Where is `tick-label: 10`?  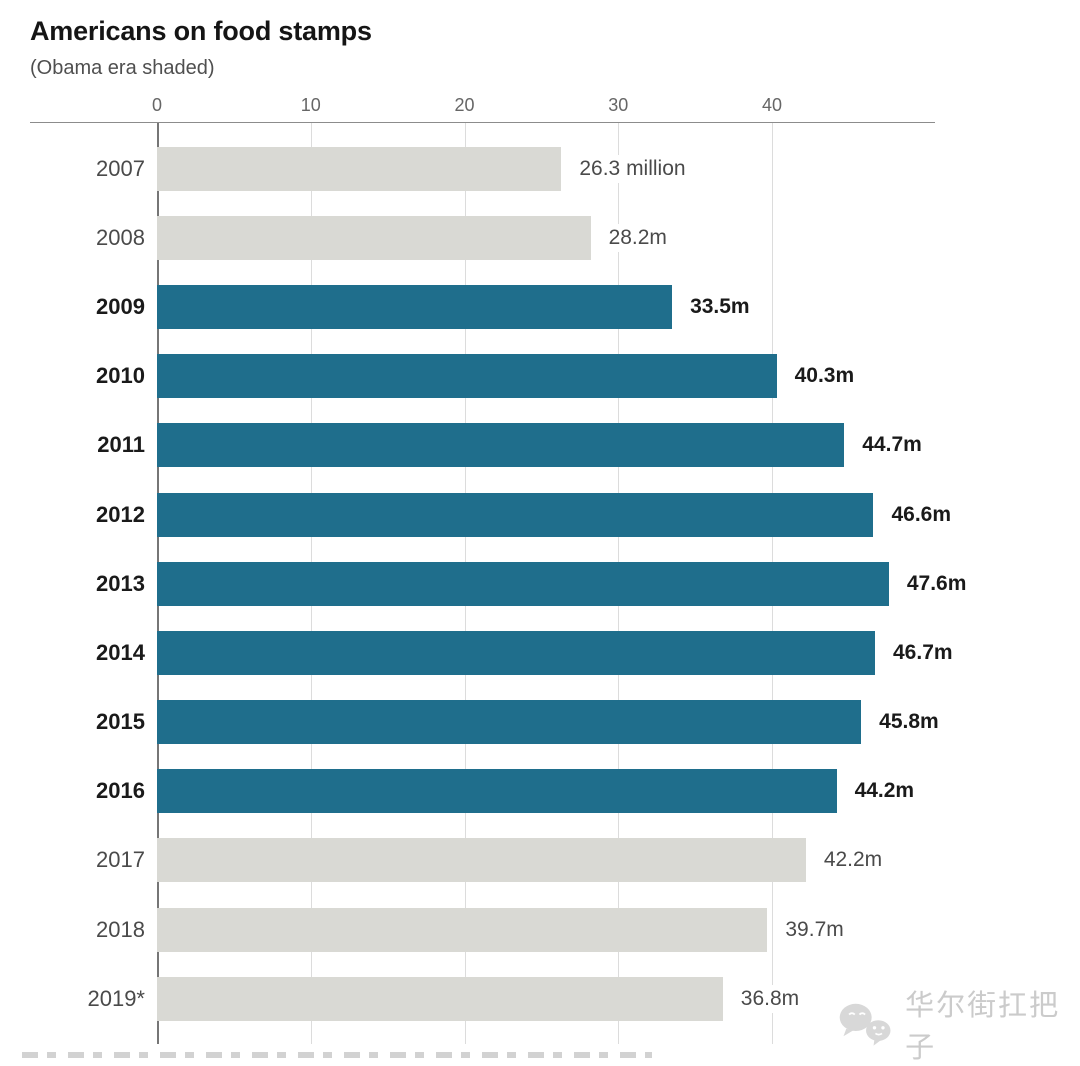 tick-label: 10 is located at coordinates (310, 105).